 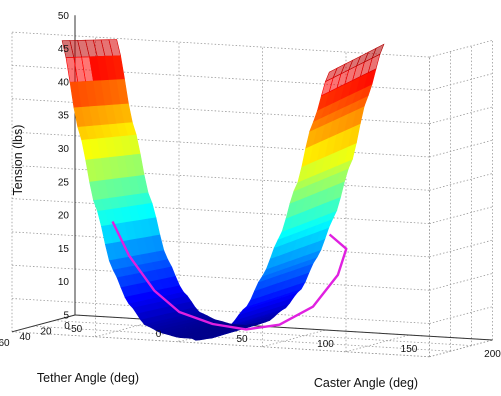 I want to click on x-tick-label: 150, so click(x=409, y=349).